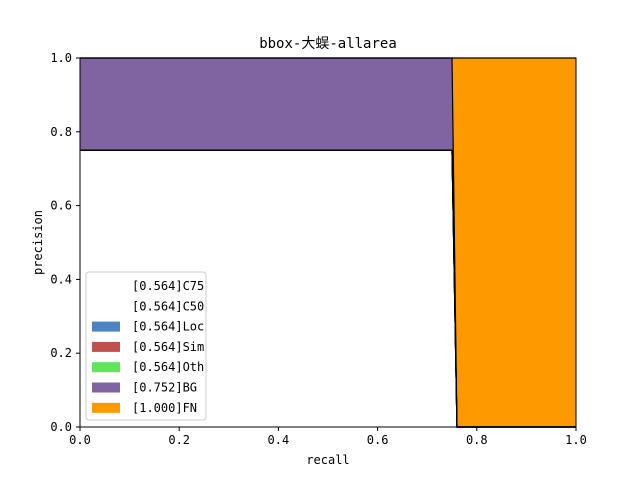 This screenshot has height=480, width=640. Describe the element at coordinates (179, 440) in the screenshot. I see `x-tick-label: 0.2` at that location.